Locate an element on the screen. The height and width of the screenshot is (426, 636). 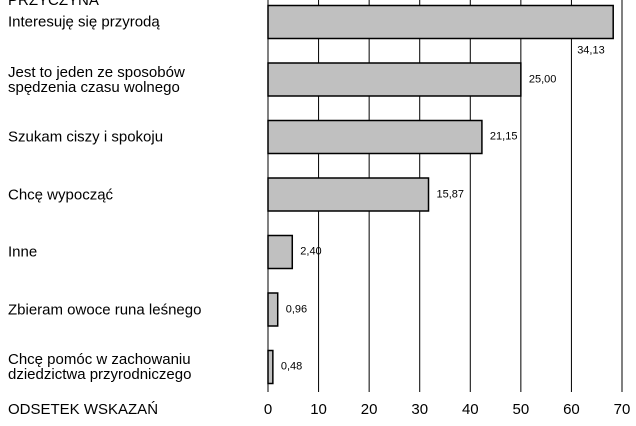
category-label: Interesuję się przyrodą is located at coordinates (84, 22).